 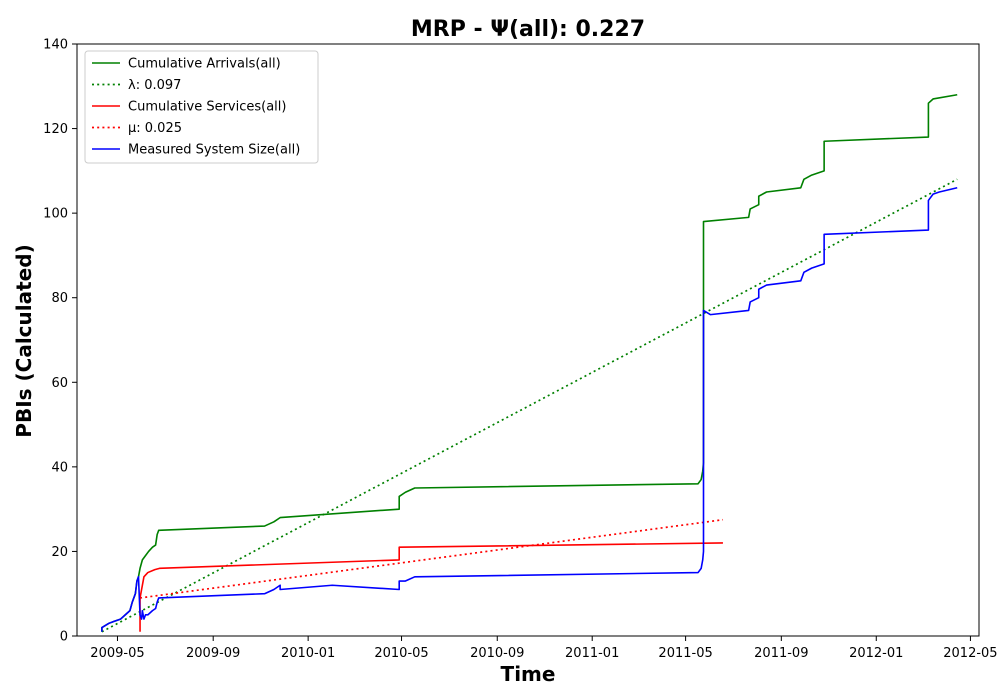 I want to click on x-tick-label: 2011-05, so click(x=685, y=653).